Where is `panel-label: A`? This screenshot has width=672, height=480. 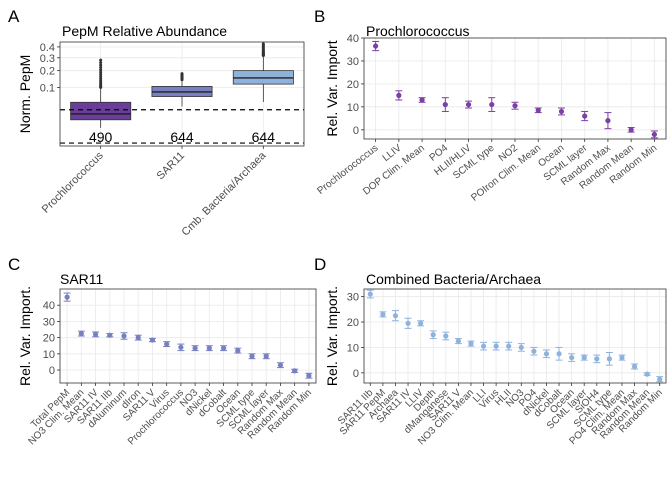
panel-label: A is located at coordinates (14, 16).